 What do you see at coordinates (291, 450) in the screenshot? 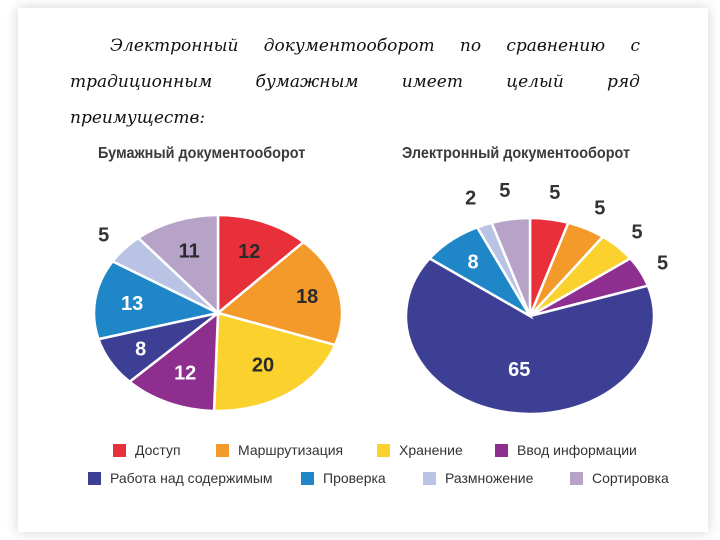
I see `legend-label: Маршрутизация` at bounding box center [291, 450].